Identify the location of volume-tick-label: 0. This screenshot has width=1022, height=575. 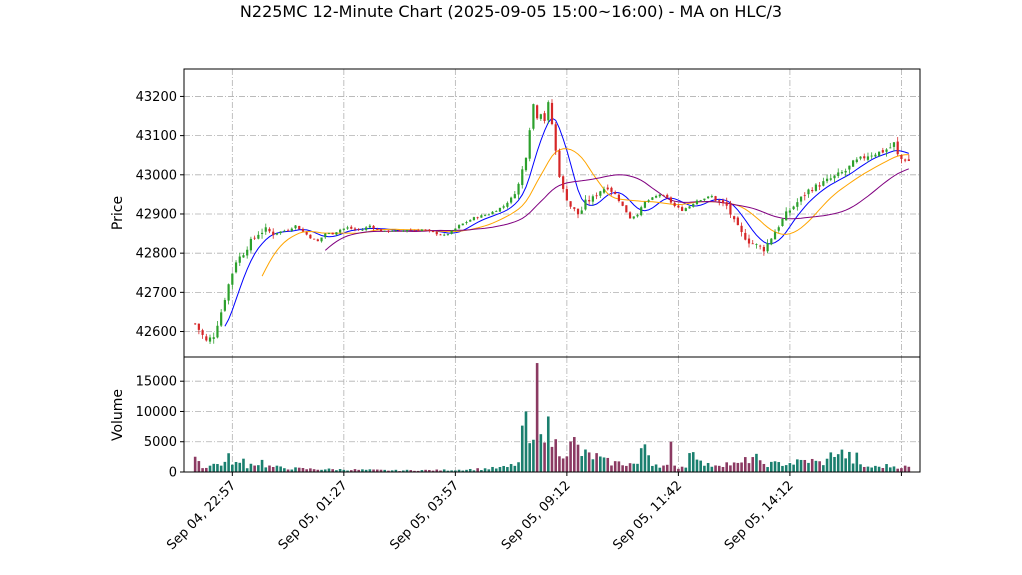
(173, 473).